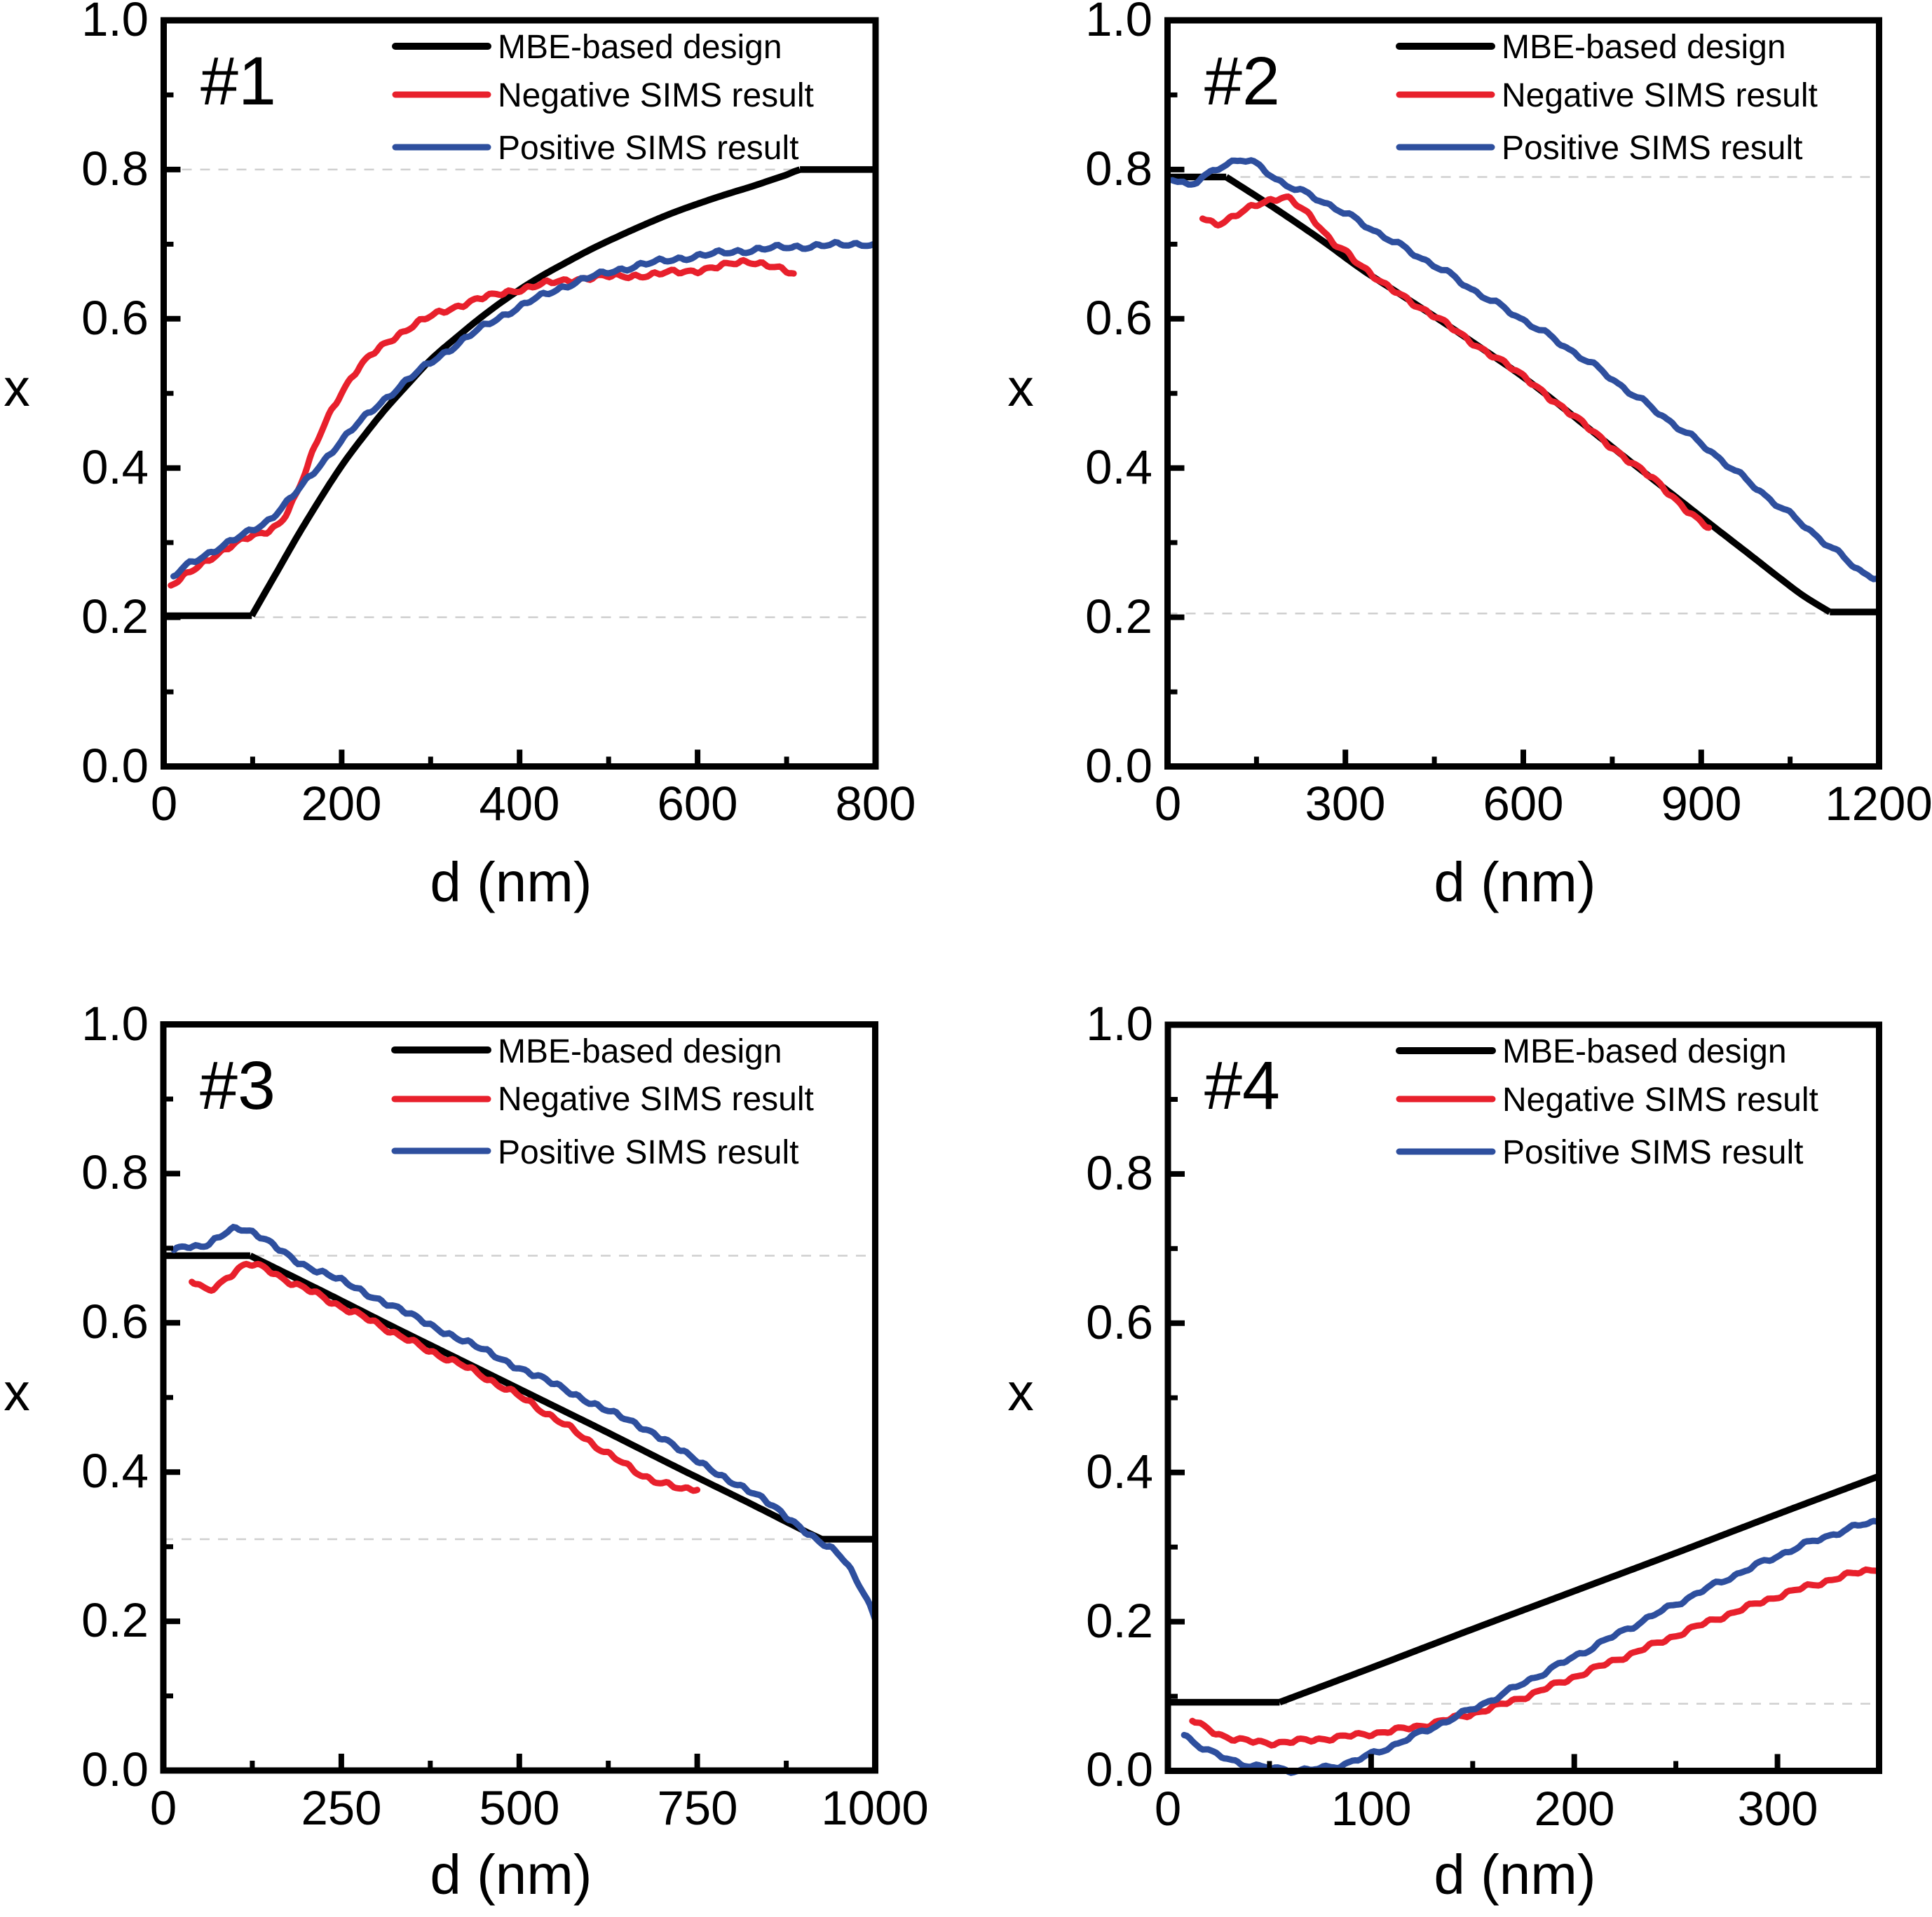 The image size is (1932, 1917). I want to click on svg-text: 1000, so click(875, 1808).